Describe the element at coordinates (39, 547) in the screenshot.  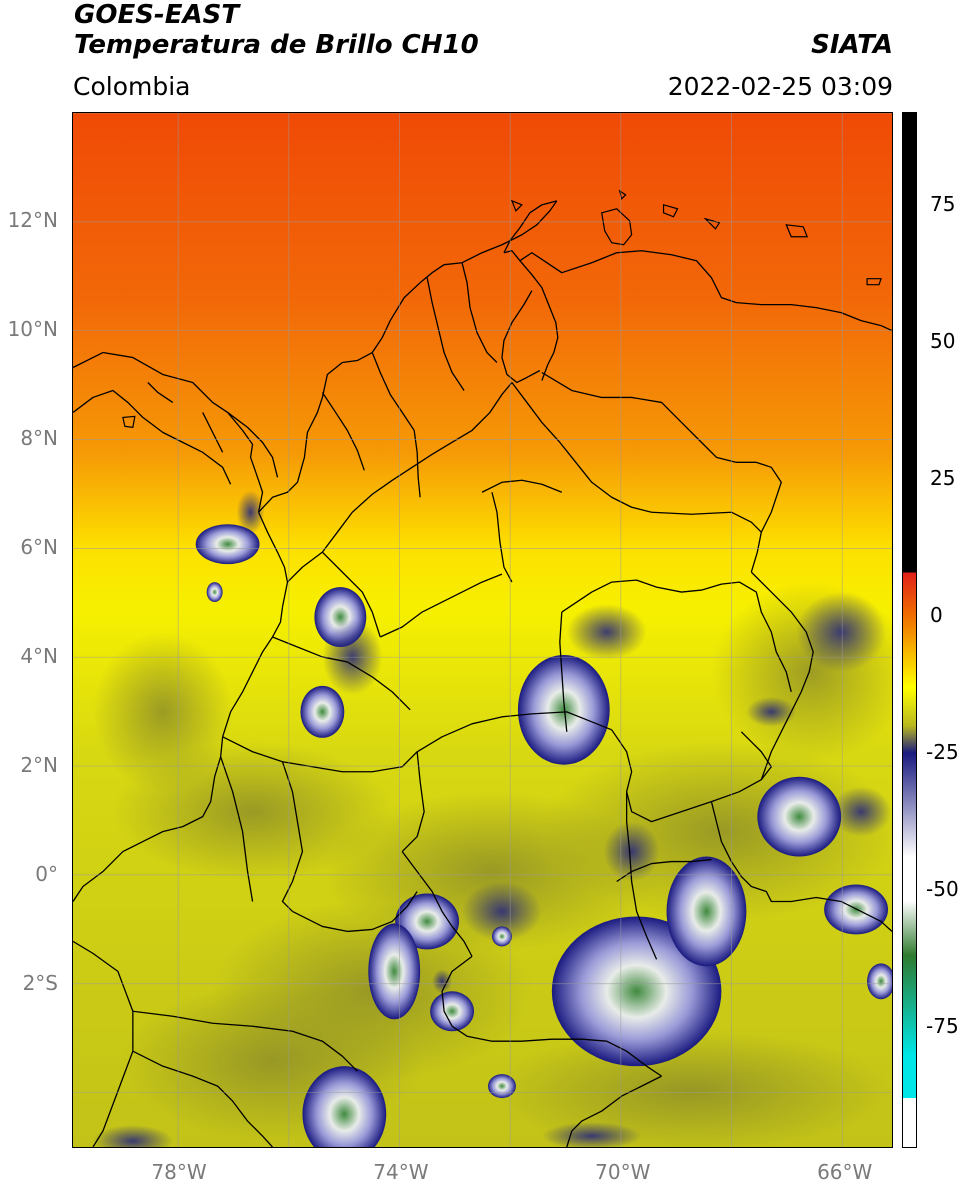
I see `latitude-label: 6°N` at that location.